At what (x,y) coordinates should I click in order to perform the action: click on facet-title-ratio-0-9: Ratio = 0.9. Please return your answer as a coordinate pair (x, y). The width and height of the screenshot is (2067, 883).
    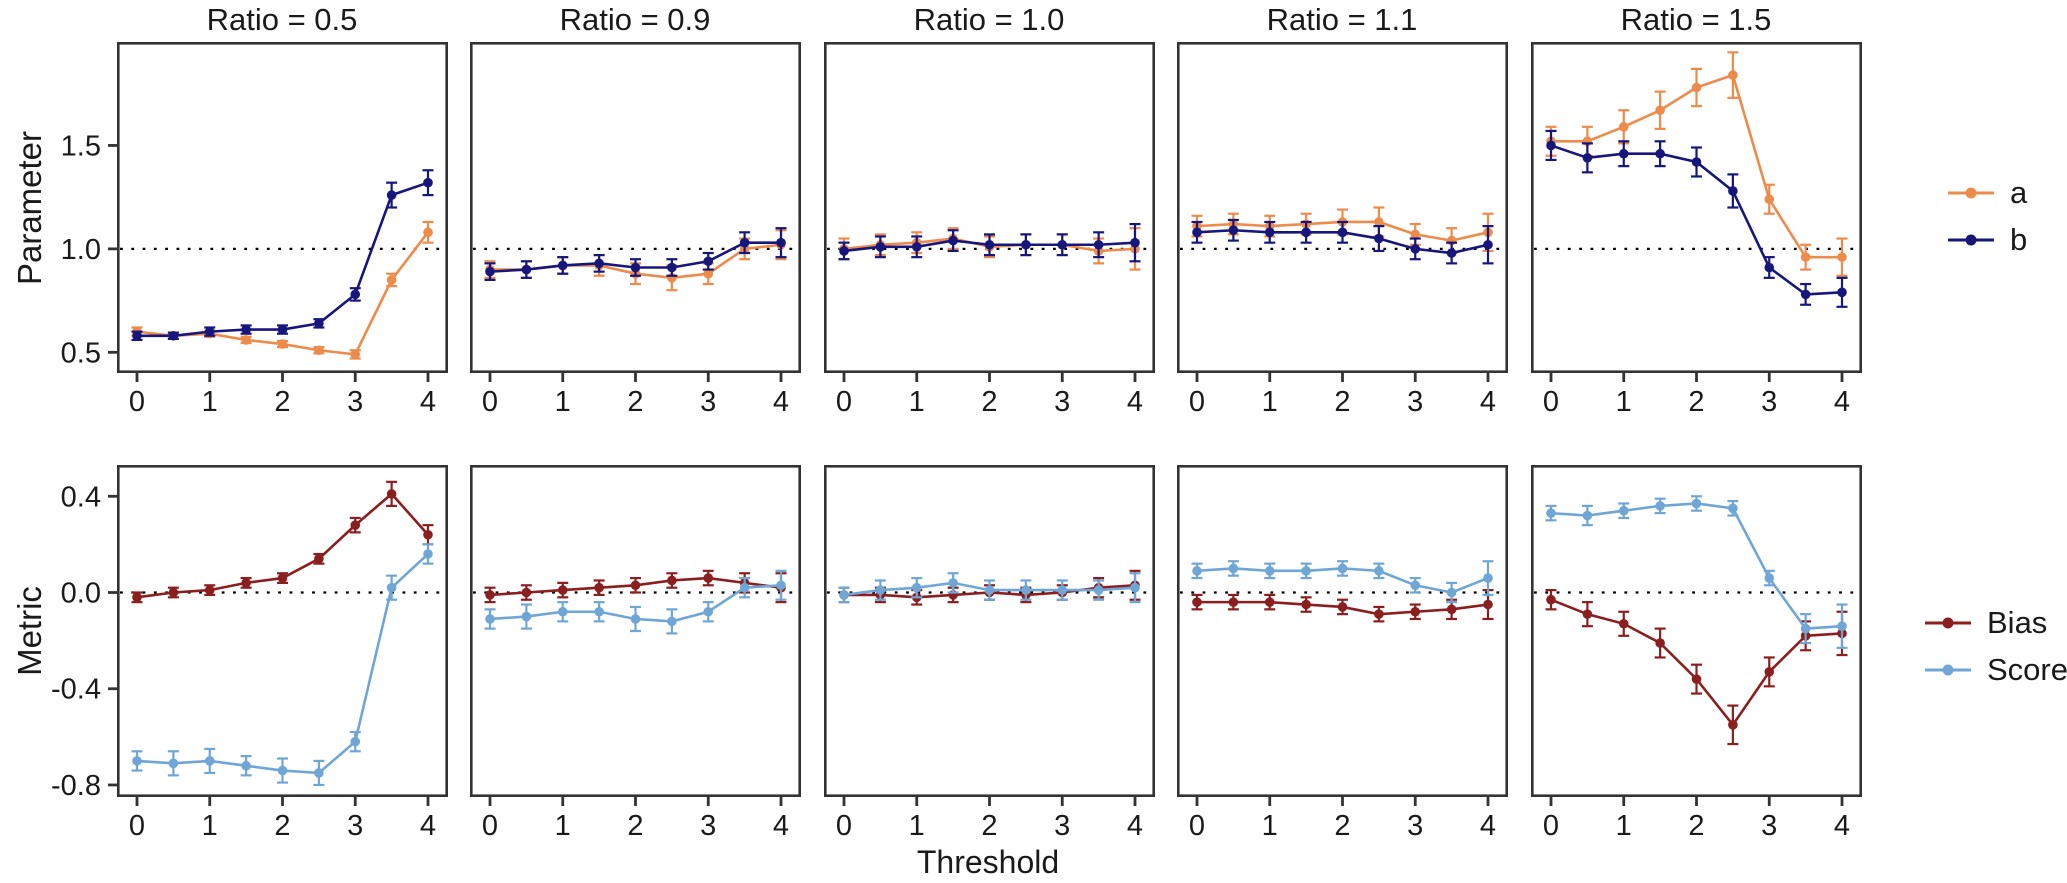
    Looking at the image, I should click on (635, 19).